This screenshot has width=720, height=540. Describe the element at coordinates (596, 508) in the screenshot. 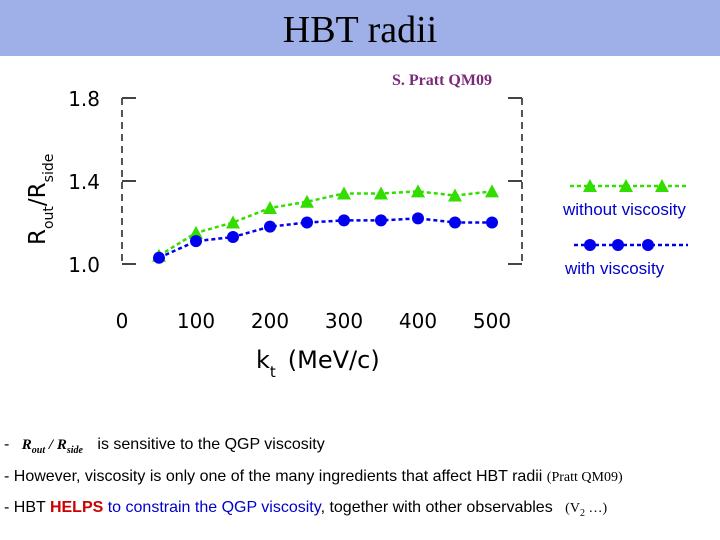

I see `note-3-end: …)` at that location.